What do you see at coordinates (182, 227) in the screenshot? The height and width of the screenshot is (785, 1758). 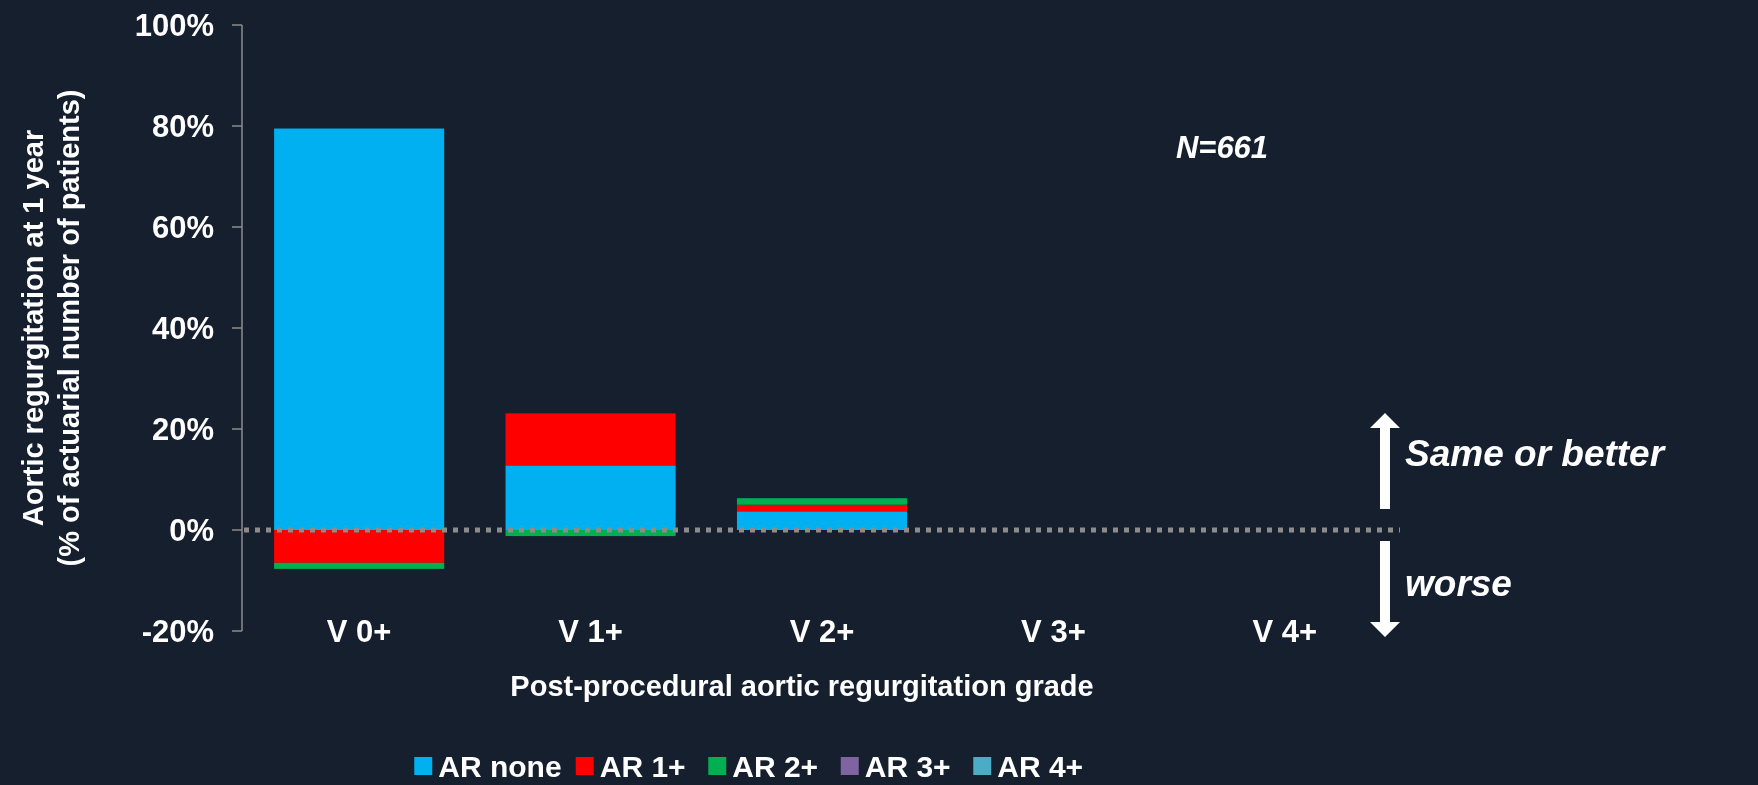 I see `y-tick-label: 60%` at bounding box center [182, 227].